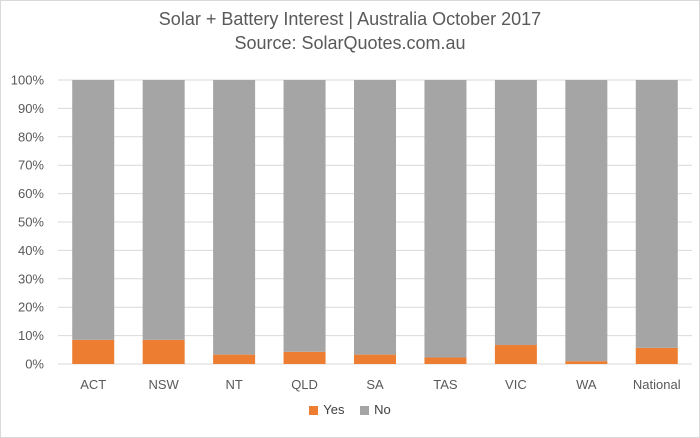 The width and height of the screenshot is (700, 438). What do you see at coordinates (31, 193) in the screenshot?
I see `y-tick-label: 60%` at bounding box center [31, 193].